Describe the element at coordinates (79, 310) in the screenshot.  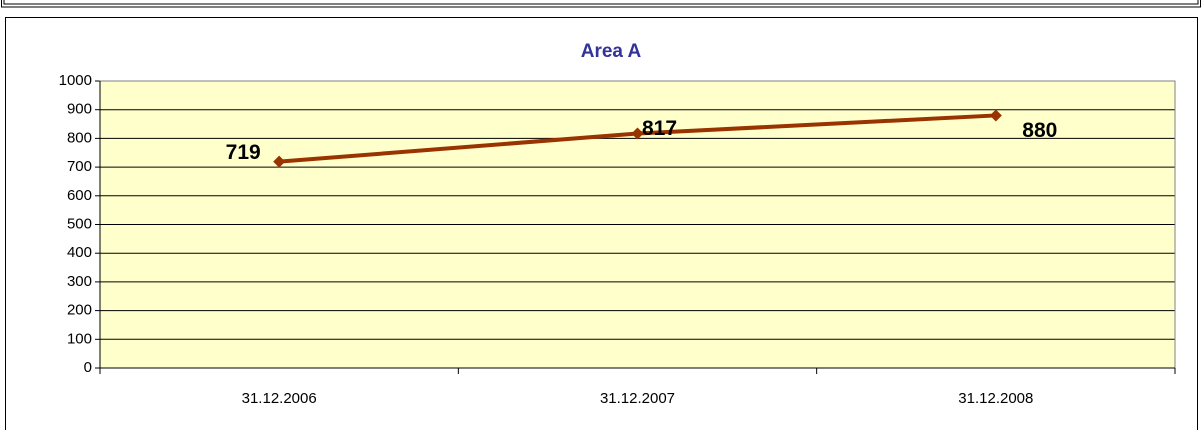
I see `y-tick-label: 200` at that location.